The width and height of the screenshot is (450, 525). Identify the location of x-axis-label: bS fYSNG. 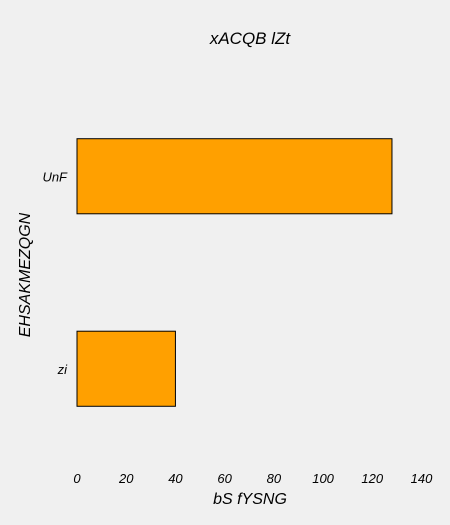
(250, 499).